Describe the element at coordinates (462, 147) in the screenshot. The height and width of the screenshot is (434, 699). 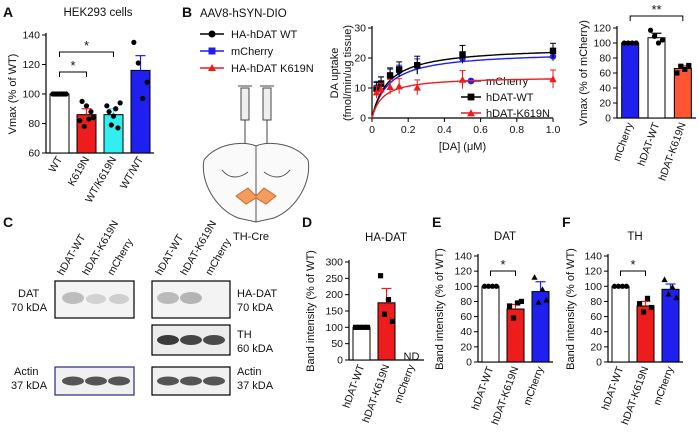
I see `x-axis-label: [DA] (μM)` at that location.